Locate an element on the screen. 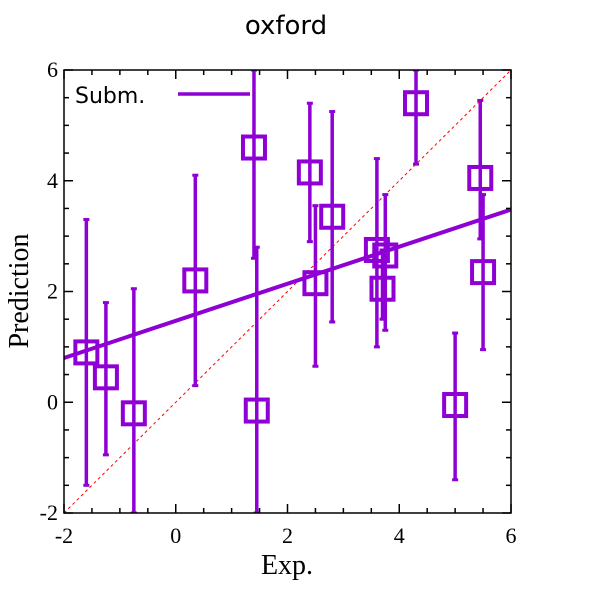 This screenshot has height=600, width=600. legend-label: Subm. is located at coordinates (110, 96).